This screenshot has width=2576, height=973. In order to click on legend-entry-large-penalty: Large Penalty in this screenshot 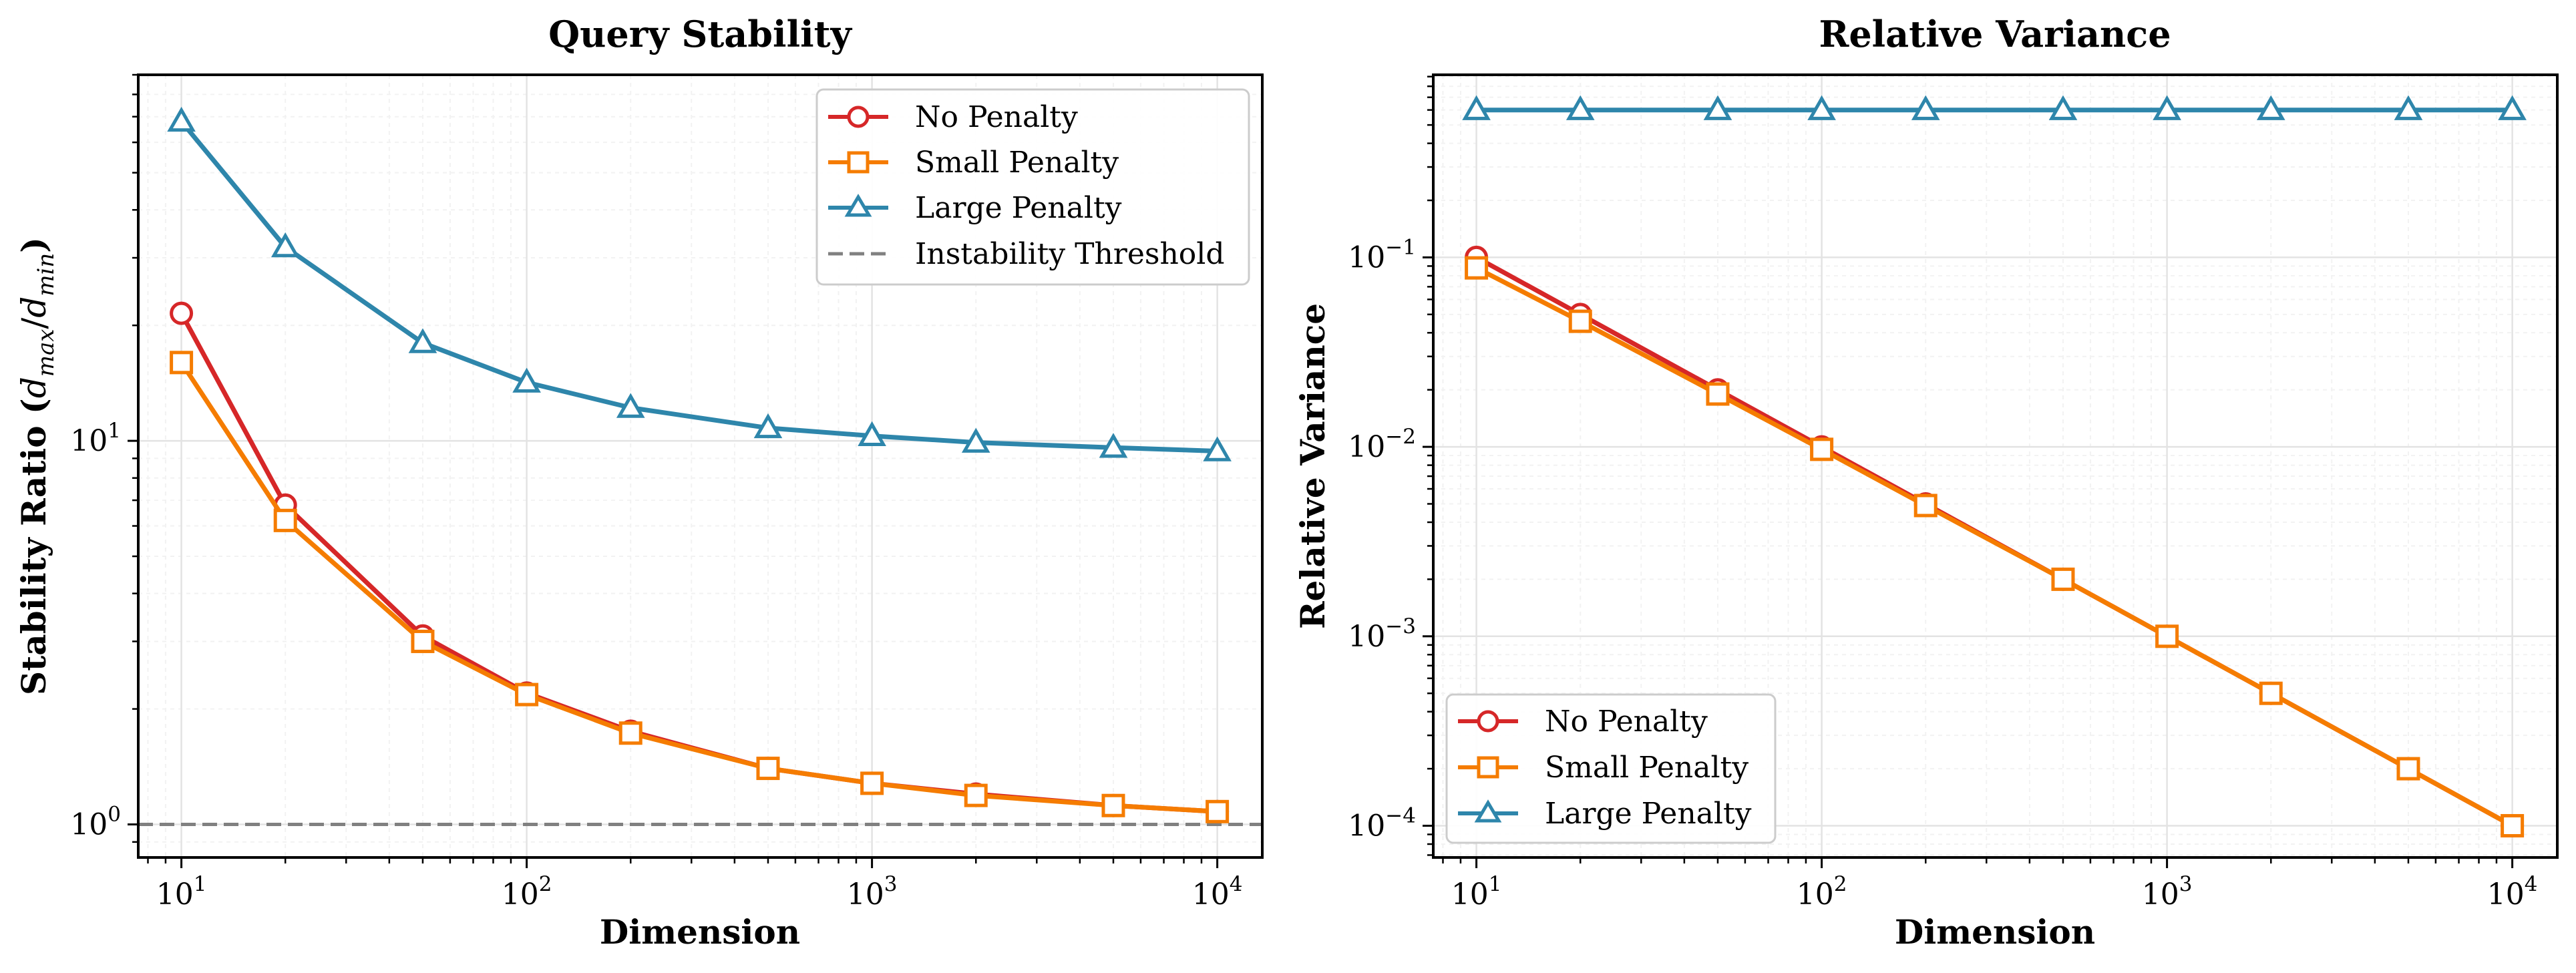, I will do `click(1605, 814)`.